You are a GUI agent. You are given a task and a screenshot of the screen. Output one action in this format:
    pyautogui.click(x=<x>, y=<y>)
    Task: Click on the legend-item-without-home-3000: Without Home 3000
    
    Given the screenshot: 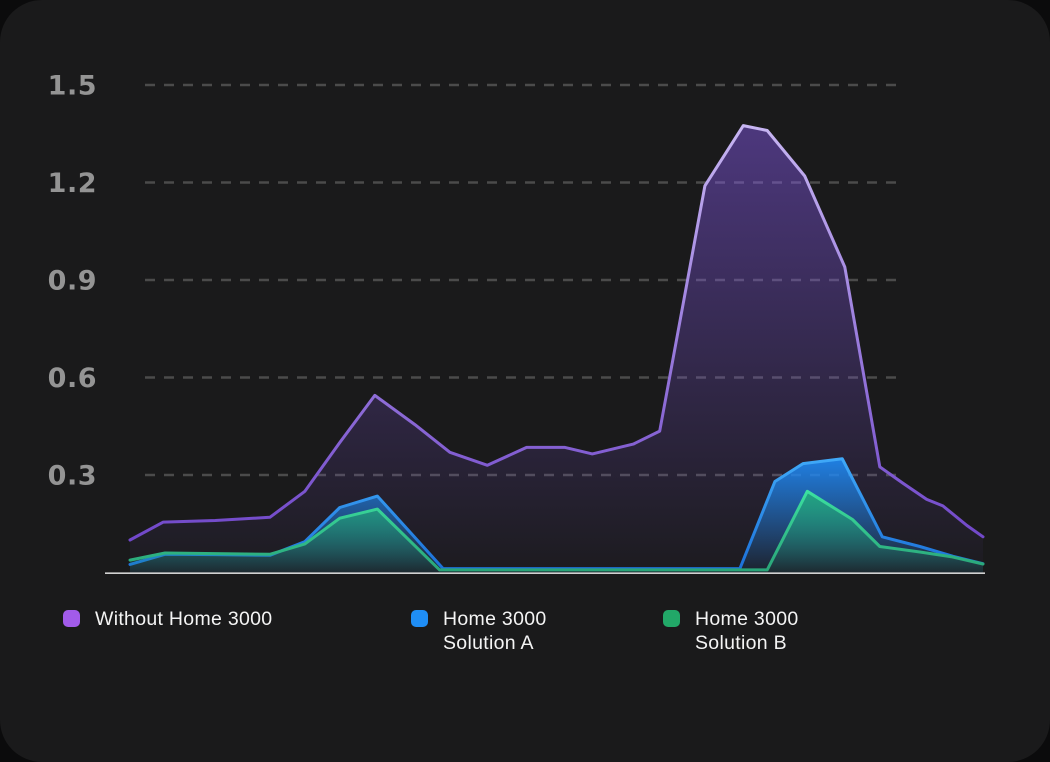 What is the action you would take?
    pyautogui.click(x=167, y=619)
    